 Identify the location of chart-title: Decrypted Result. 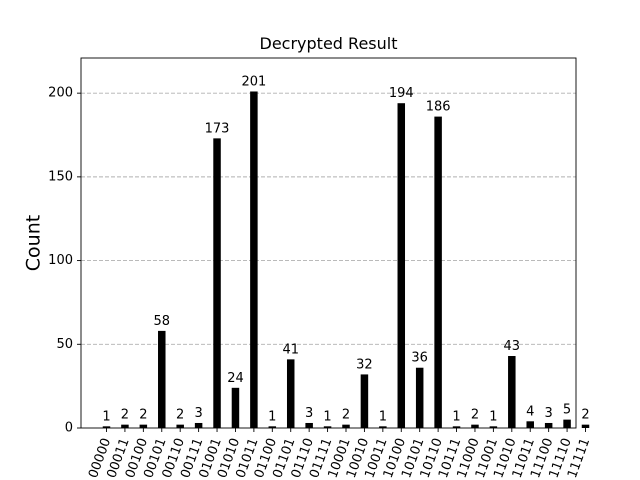
(329, 43).